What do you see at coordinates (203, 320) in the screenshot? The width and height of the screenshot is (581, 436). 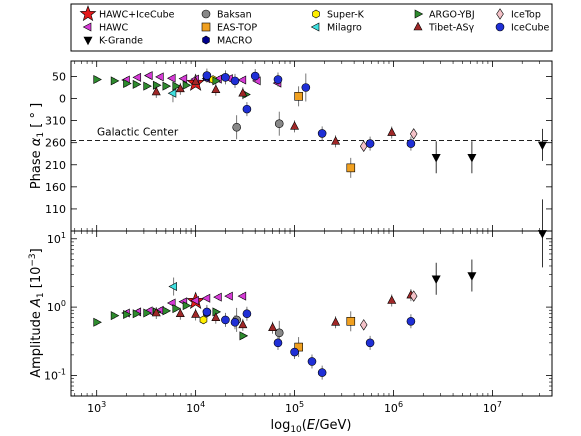 I see `amp-point-super-k` at bounding box center [203, 320].